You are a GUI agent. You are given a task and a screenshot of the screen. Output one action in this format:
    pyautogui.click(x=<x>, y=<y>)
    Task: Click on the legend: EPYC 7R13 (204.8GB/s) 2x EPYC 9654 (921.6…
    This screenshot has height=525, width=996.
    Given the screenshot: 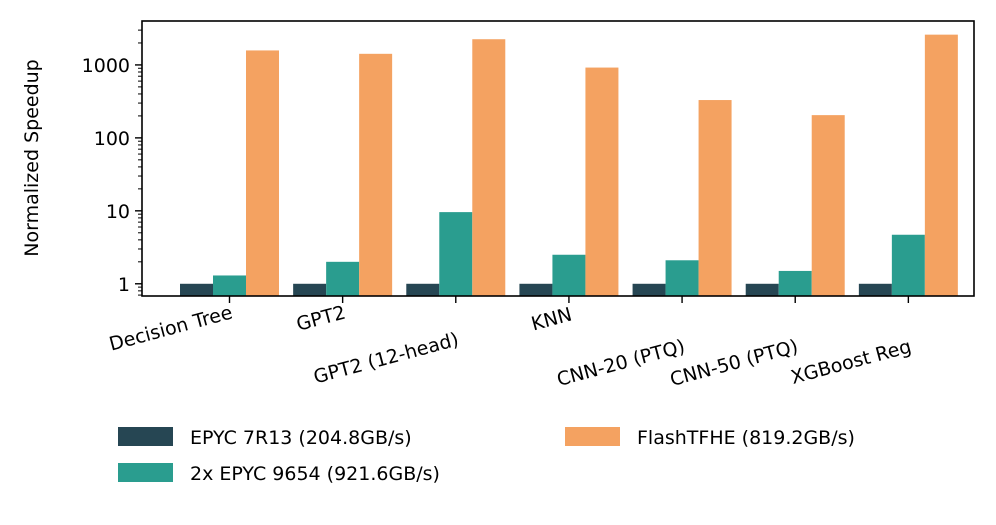 What is the action you would take?
    pyautogui.click(x=486, y=456)
    